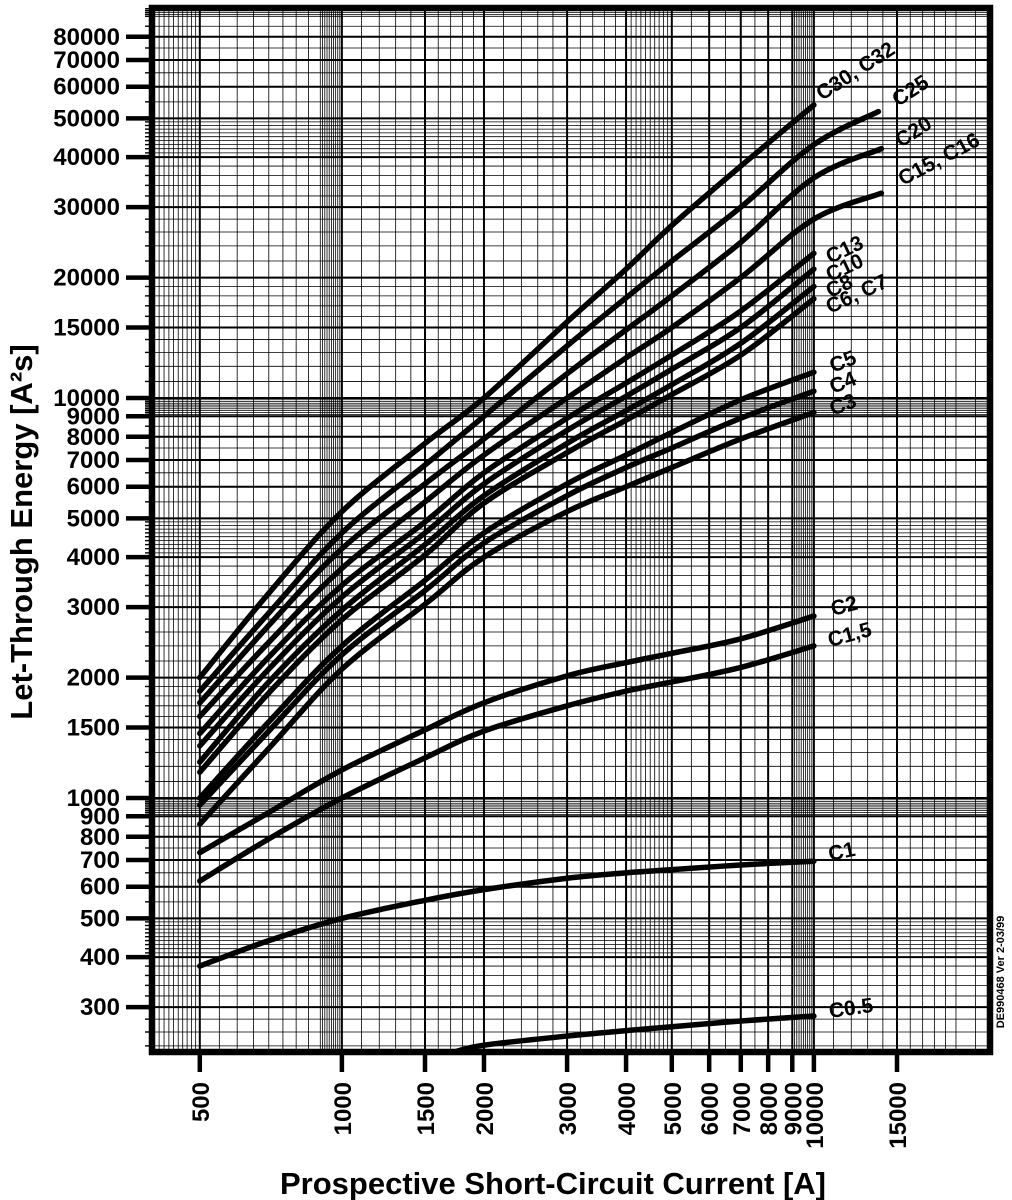 The width and height of the screenshot is (1012, 1200). I want to click on y-tick-label: 3000, so click(93, 607).